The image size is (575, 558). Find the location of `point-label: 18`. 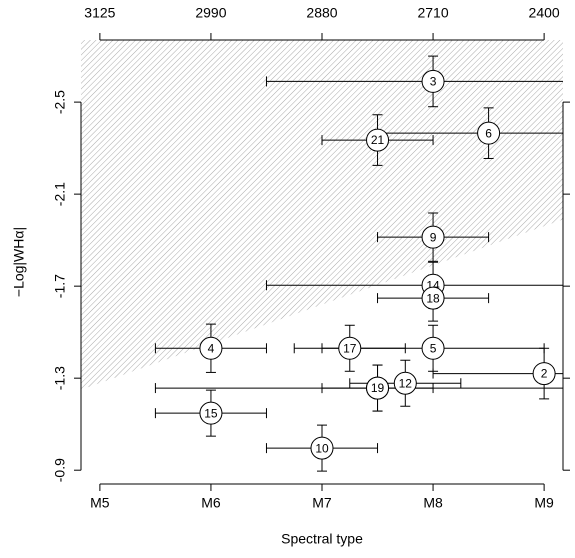

point-label: 18 is located at coordinates (433, 298).